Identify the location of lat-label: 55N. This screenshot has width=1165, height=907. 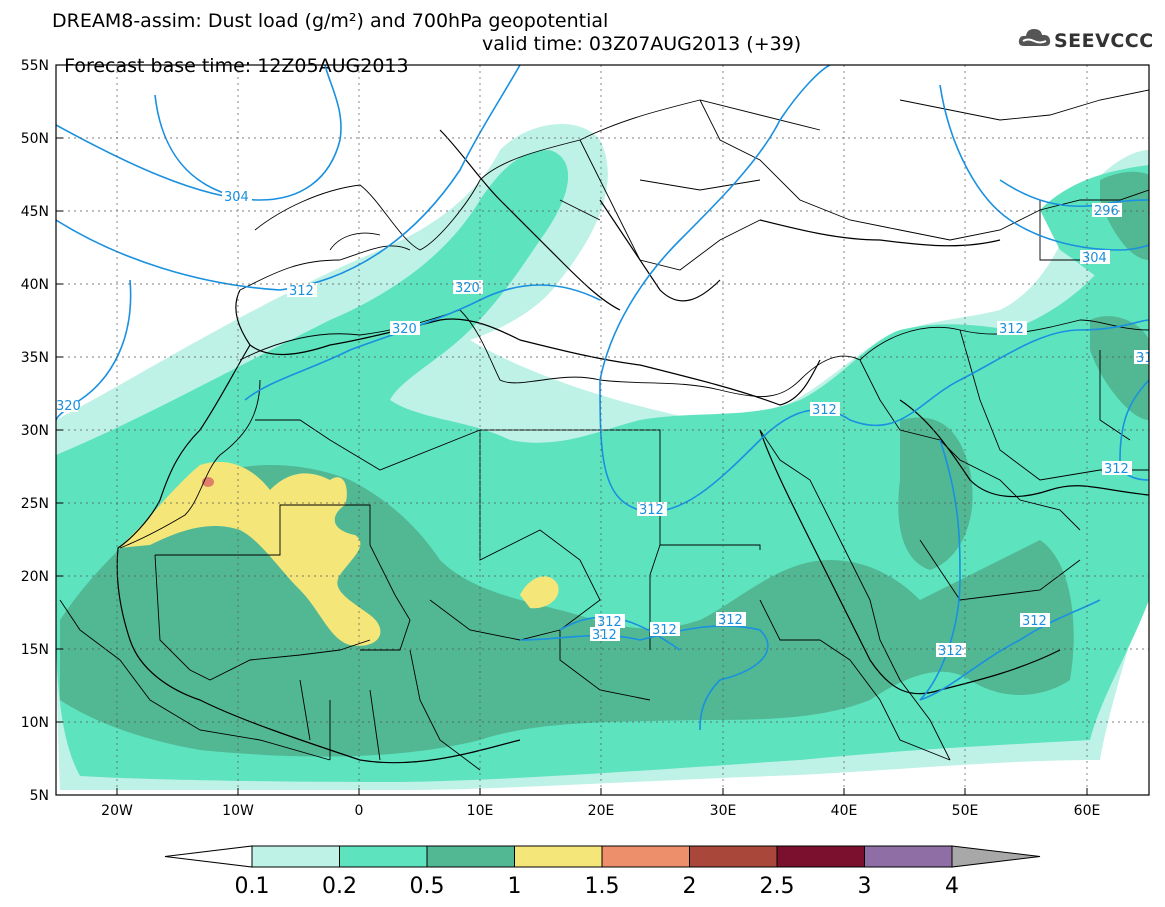
(35, 66).